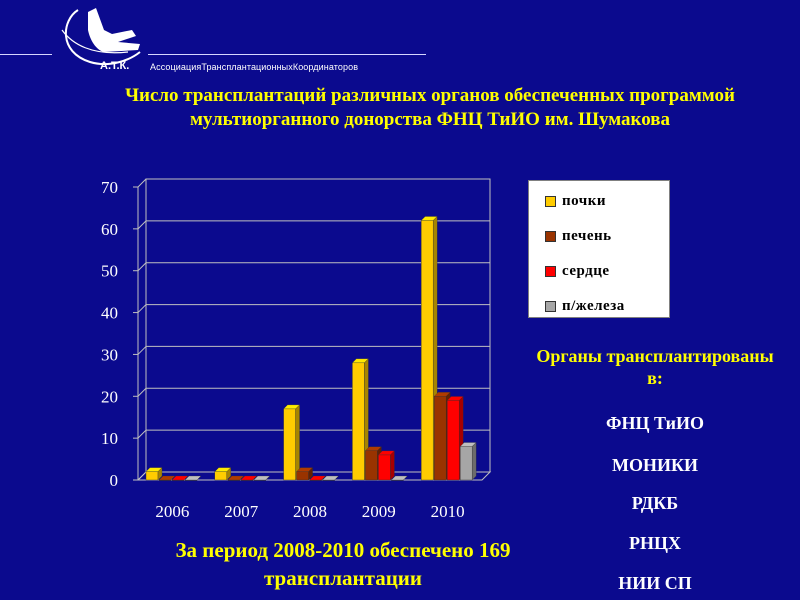  I want to click on organs-heading: Органы трансплантированы в:, so click(655, 367).